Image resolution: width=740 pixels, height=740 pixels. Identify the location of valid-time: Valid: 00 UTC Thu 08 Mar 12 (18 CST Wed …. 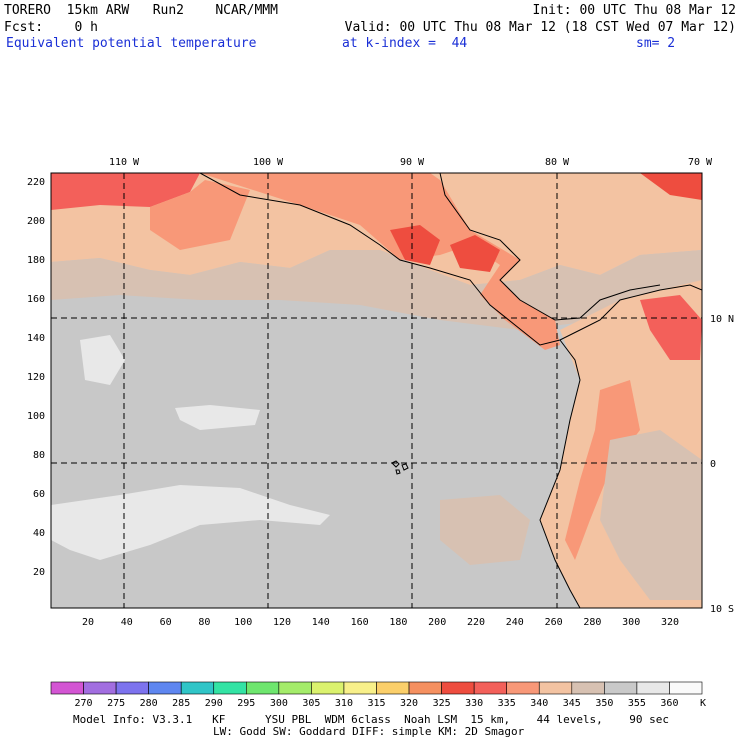
(540, 27).